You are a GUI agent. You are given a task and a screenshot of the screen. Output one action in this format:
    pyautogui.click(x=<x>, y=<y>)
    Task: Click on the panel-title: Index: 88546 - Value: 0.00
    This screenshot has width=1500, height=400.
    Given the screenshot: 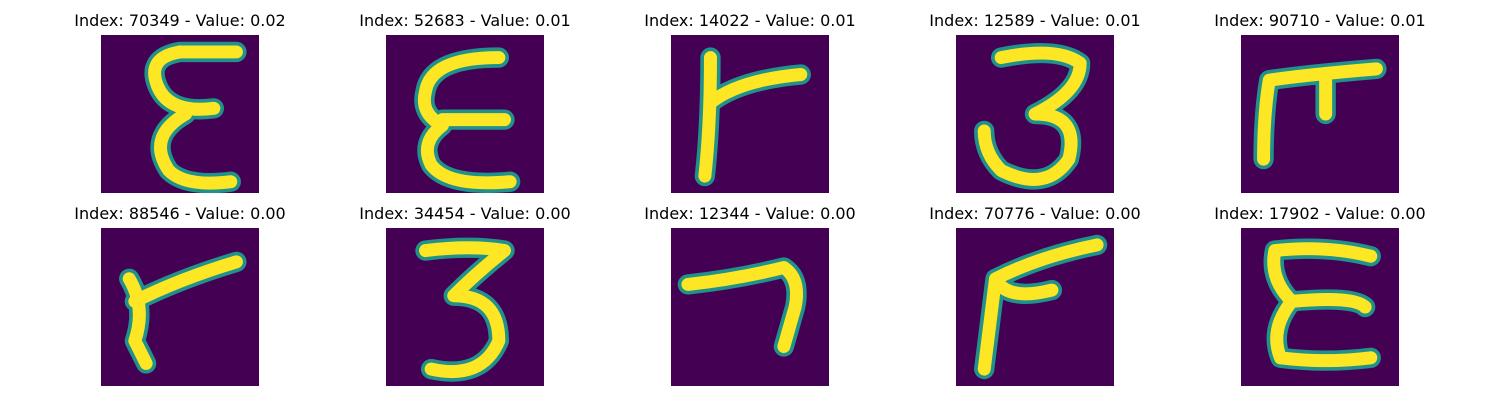 What is the action you would take?
    pyautogui.click(x=180, y=213)
    